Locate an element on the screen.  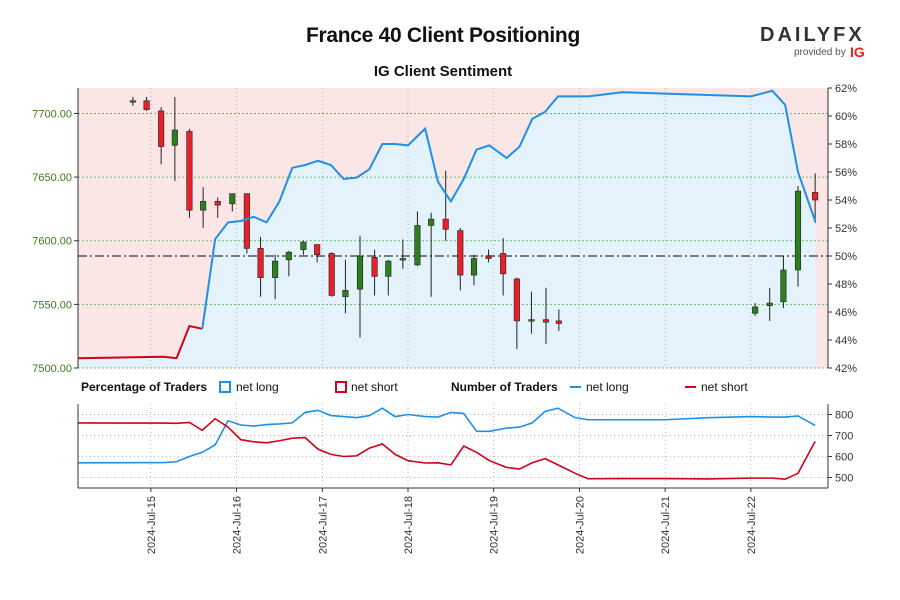
date-tick-label: 2024-Jul-21 is located at coordinates (666, 525).